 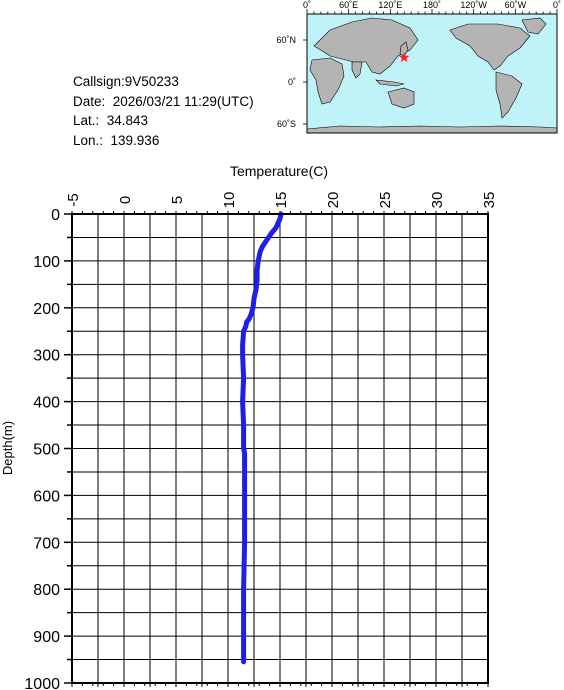 I want to click on x-tick-label: 35, so click(x=489, y=200).